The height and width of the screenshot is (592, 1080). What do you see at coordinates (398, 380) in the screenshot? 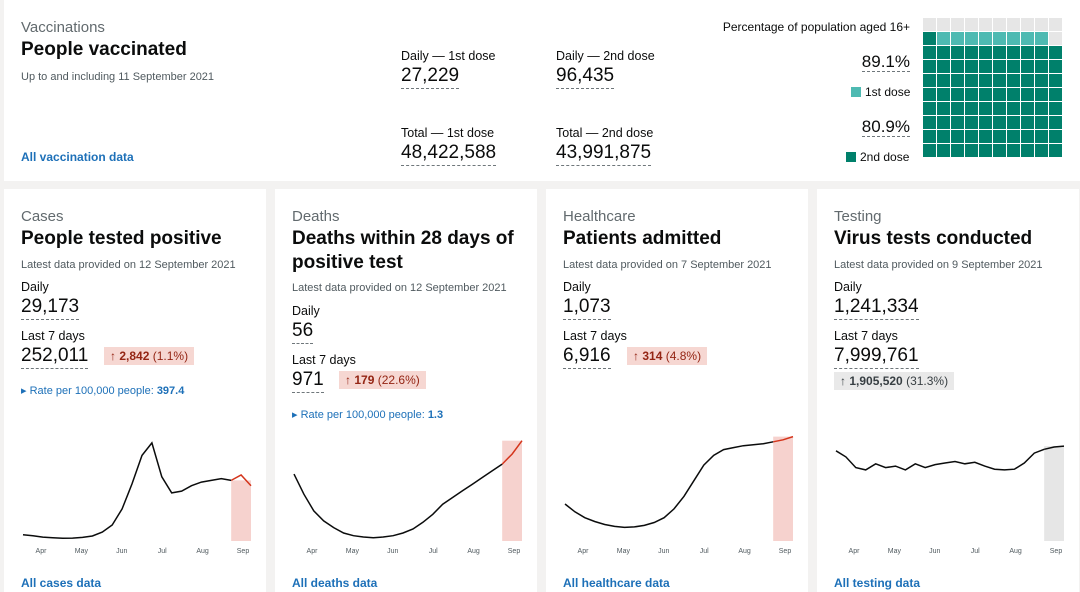
I see `deaths-change-pct: (22.6%)` at bounding box center [398, 380].